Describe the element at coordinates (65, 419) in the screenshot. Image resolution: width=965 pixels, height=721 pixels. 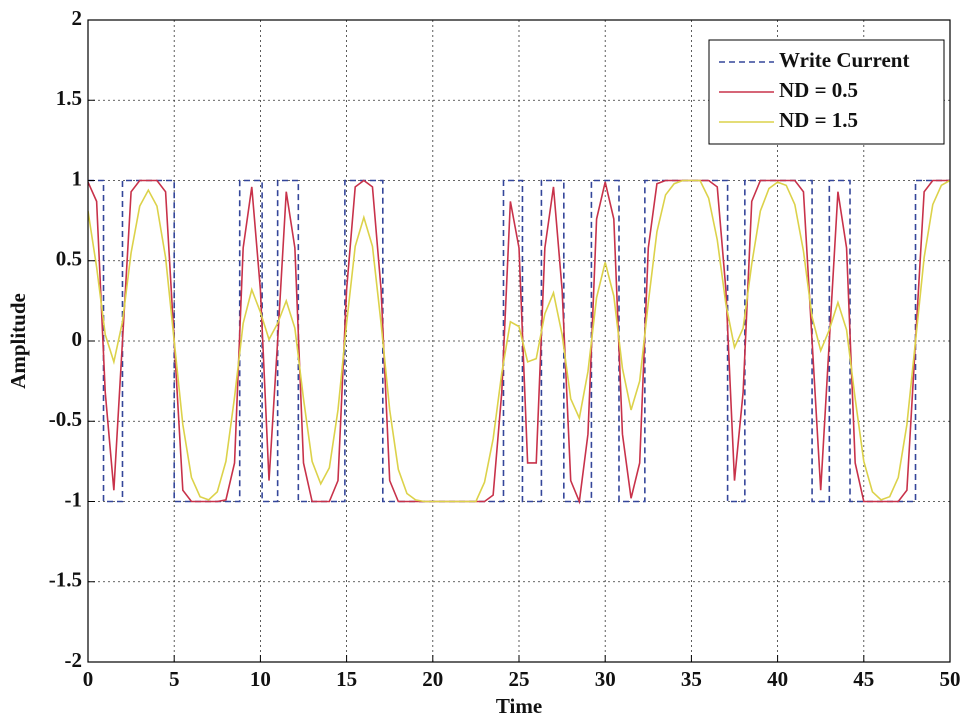
I see `y-tick-label: -0.5` at that location.